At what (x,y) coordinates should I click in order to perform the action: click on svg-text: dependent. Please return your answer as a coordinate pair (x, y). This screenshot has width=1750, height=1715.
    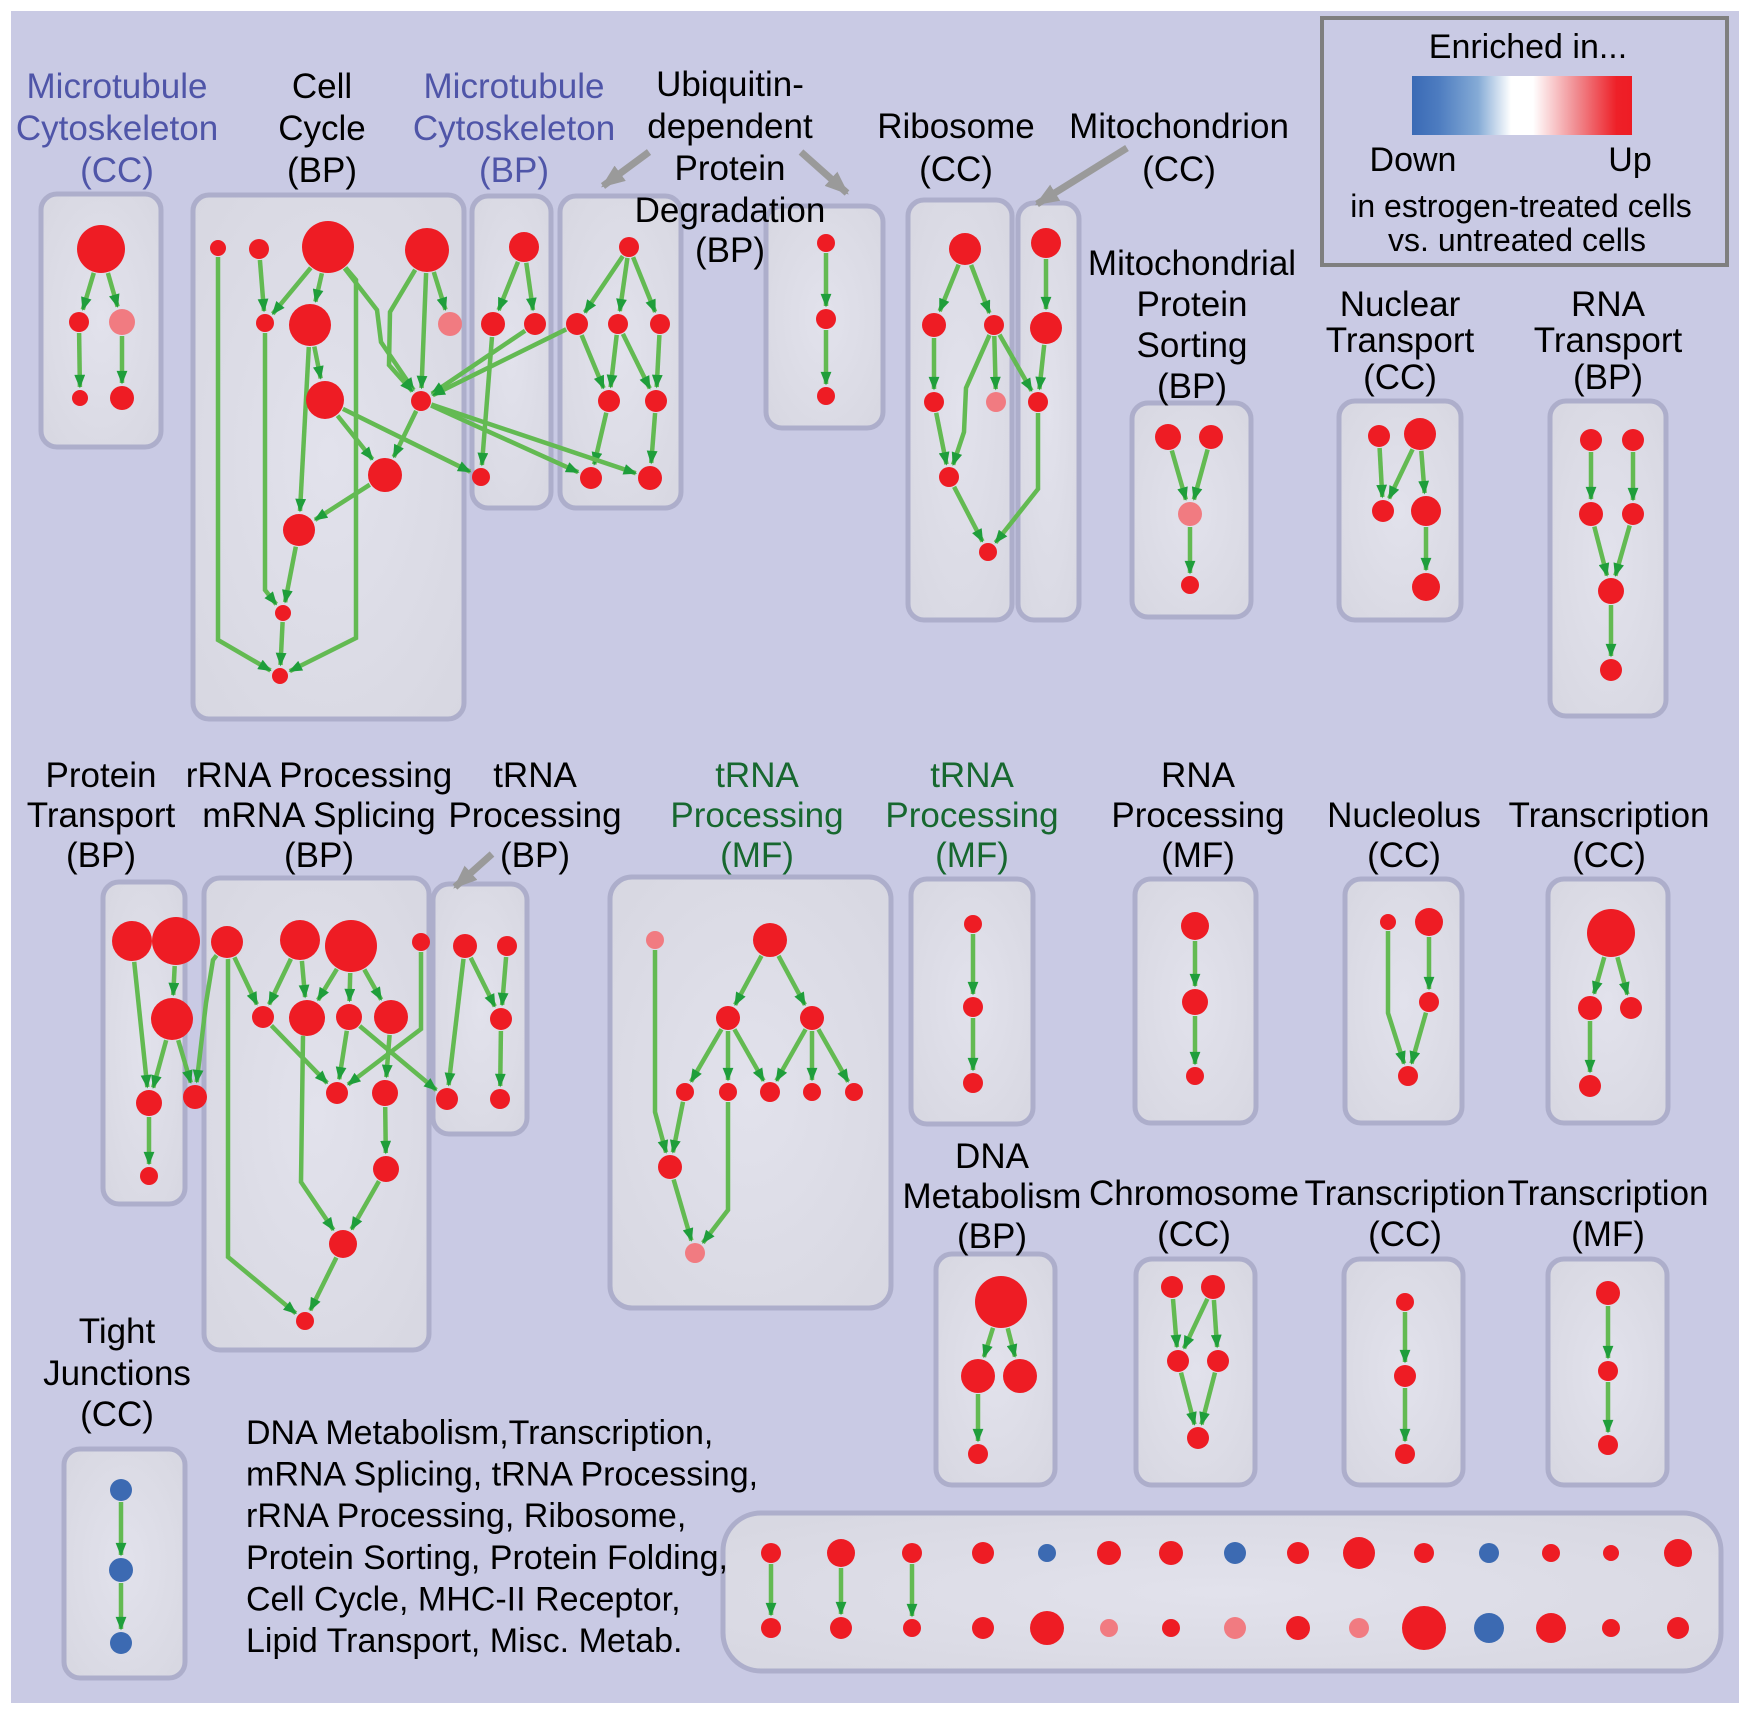
    Looking at the image, I should click on (730, 126).